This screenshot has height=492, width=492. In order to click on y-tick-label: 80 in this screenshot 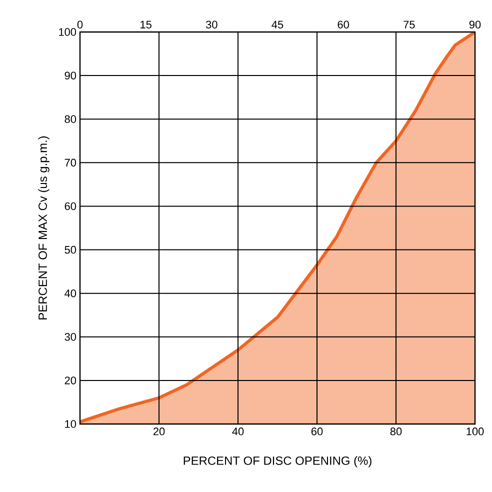, I will do `click(70, 119)`.